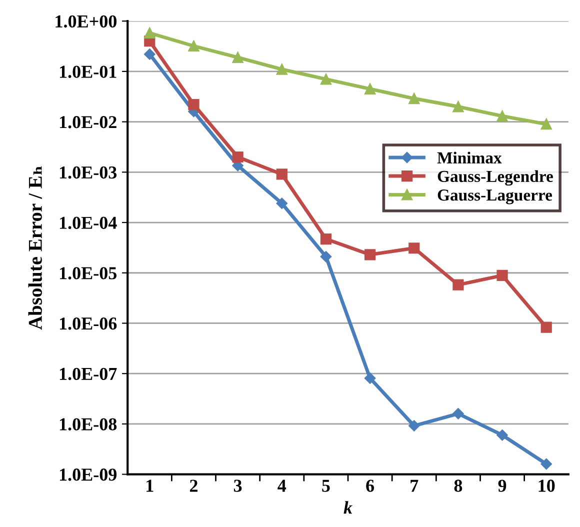 The width and height of the screenshot is (580, 527). I want to click on y-tick-label: 1.0E-02, so click(88, 122).